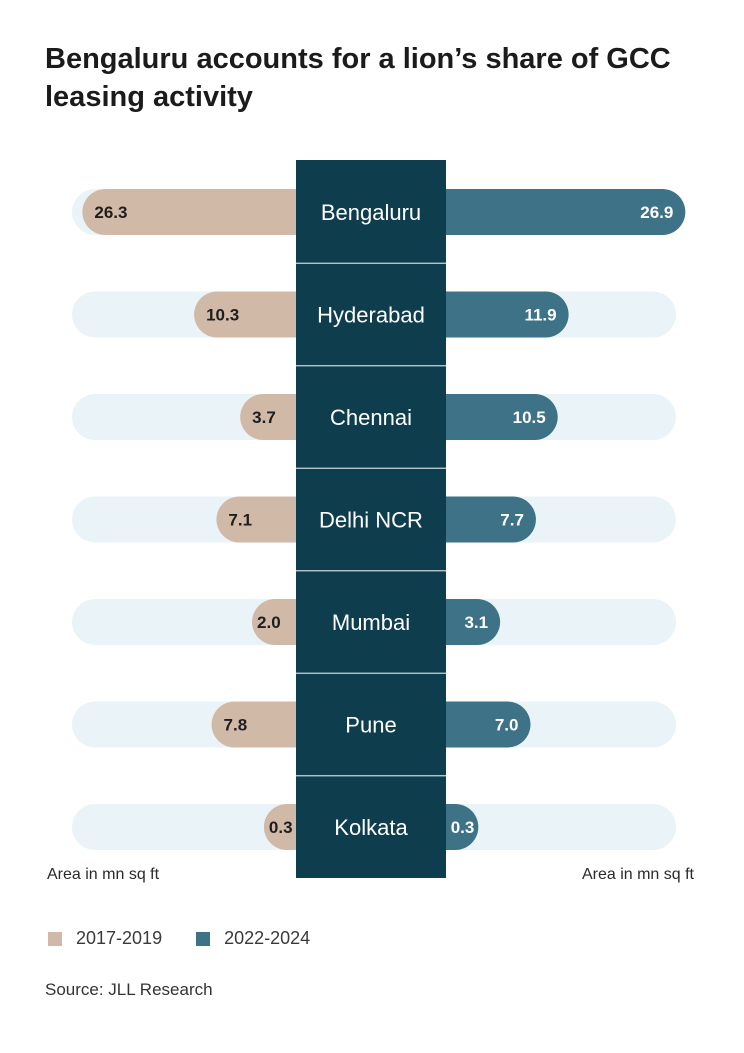 This screenshot has height=1053, width=744. I want to click on value-label-2022-2024-hyderabad: 11.9, so click(540, 315).